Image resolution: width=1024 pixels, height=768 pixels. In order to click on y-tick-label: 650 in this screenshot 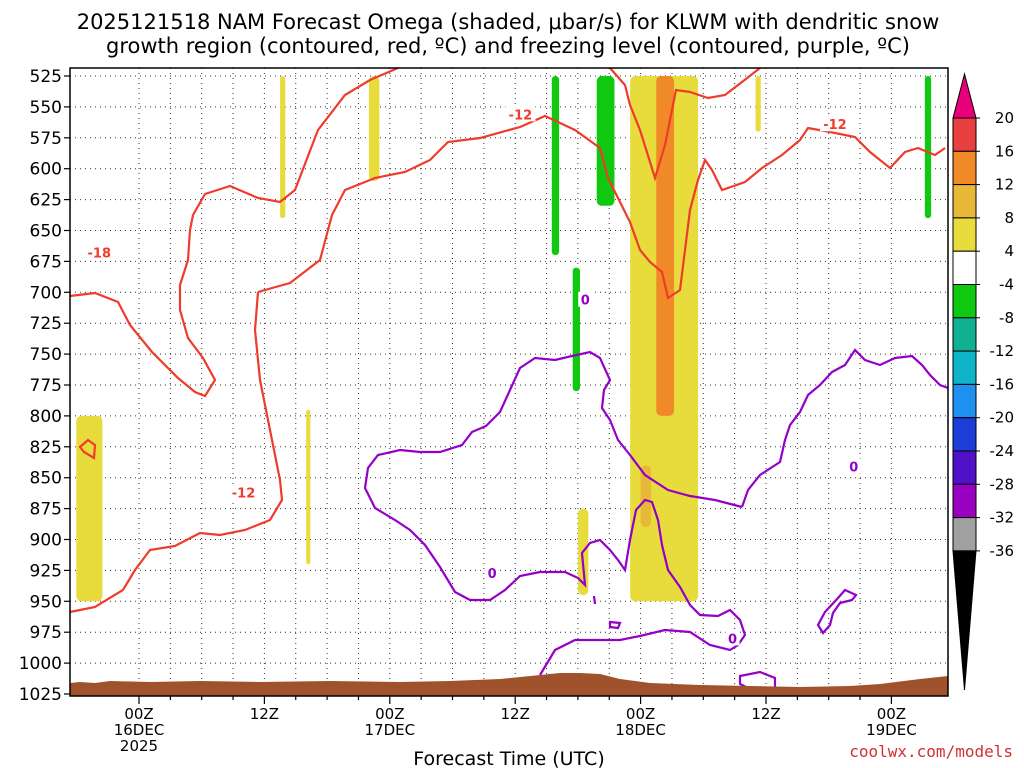, I will do `click(46, 232)`.